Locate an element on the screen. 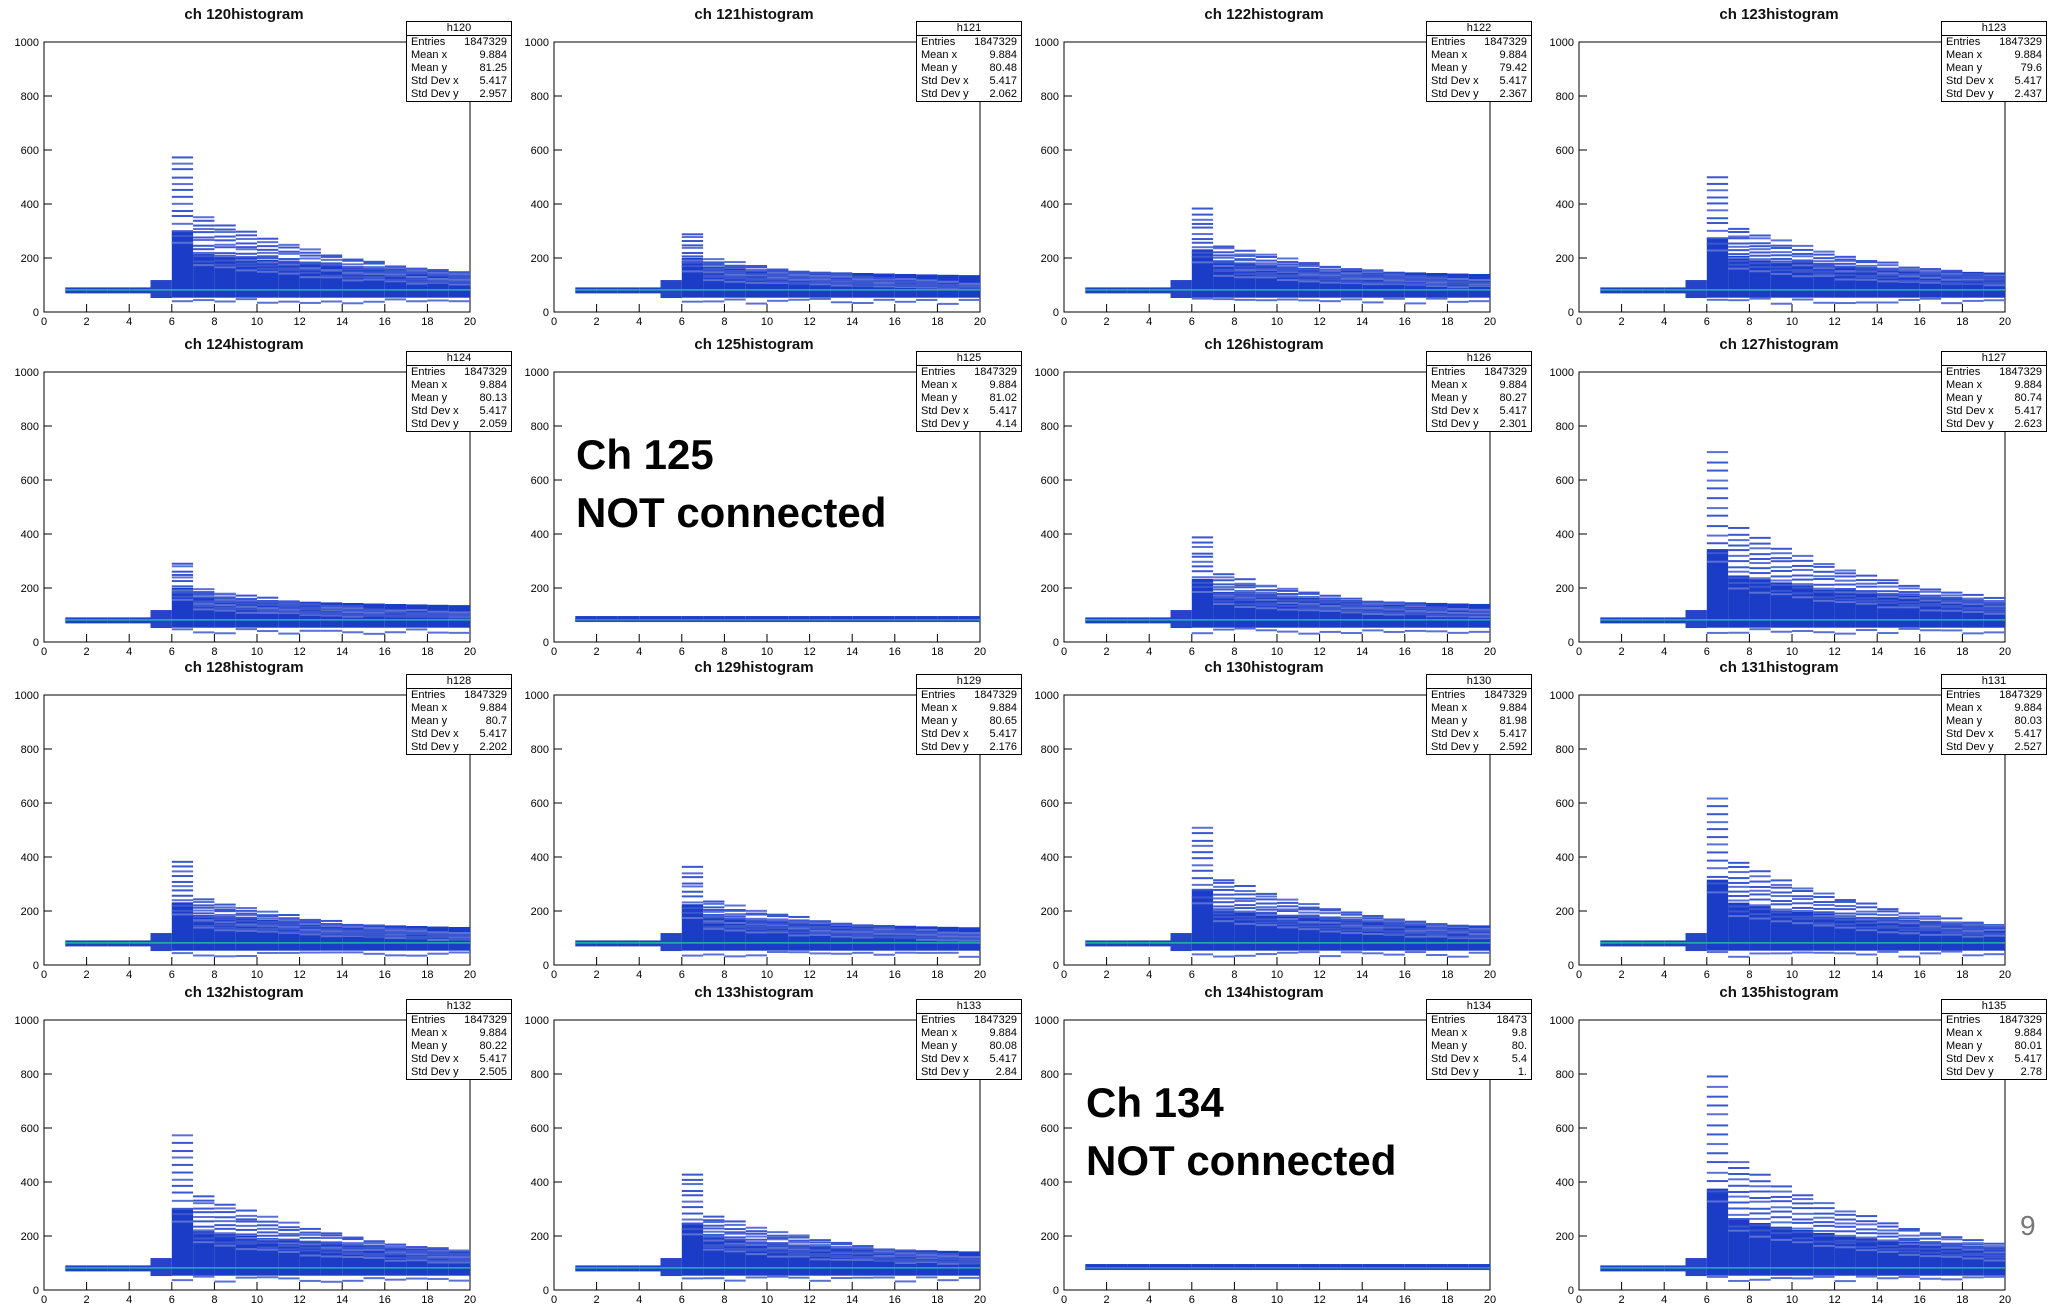 The height and width of the screenshot is (1308, 2054). not-connected-note: Ch 134 NOT connected is located at coordinates (1241, 1132).